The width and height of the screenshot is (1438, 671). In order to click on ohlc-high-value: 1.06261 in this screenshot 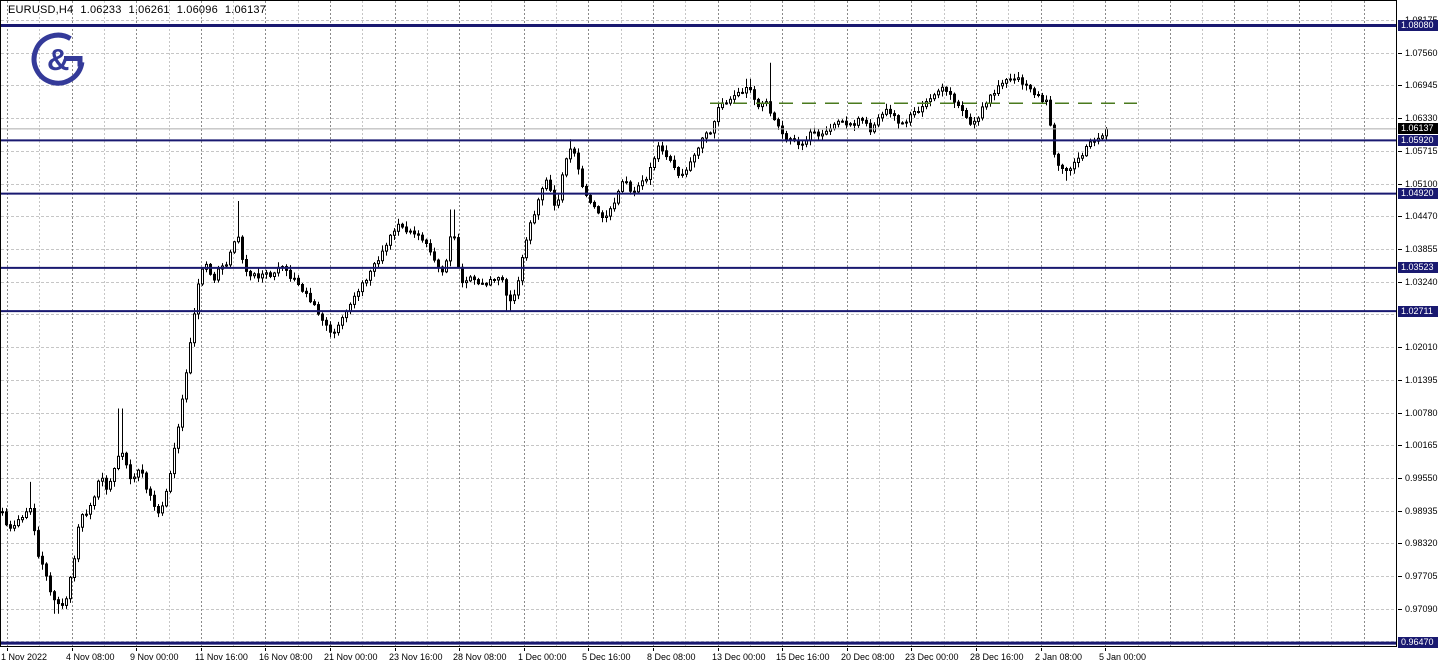, I will do `click(149, 10)`.